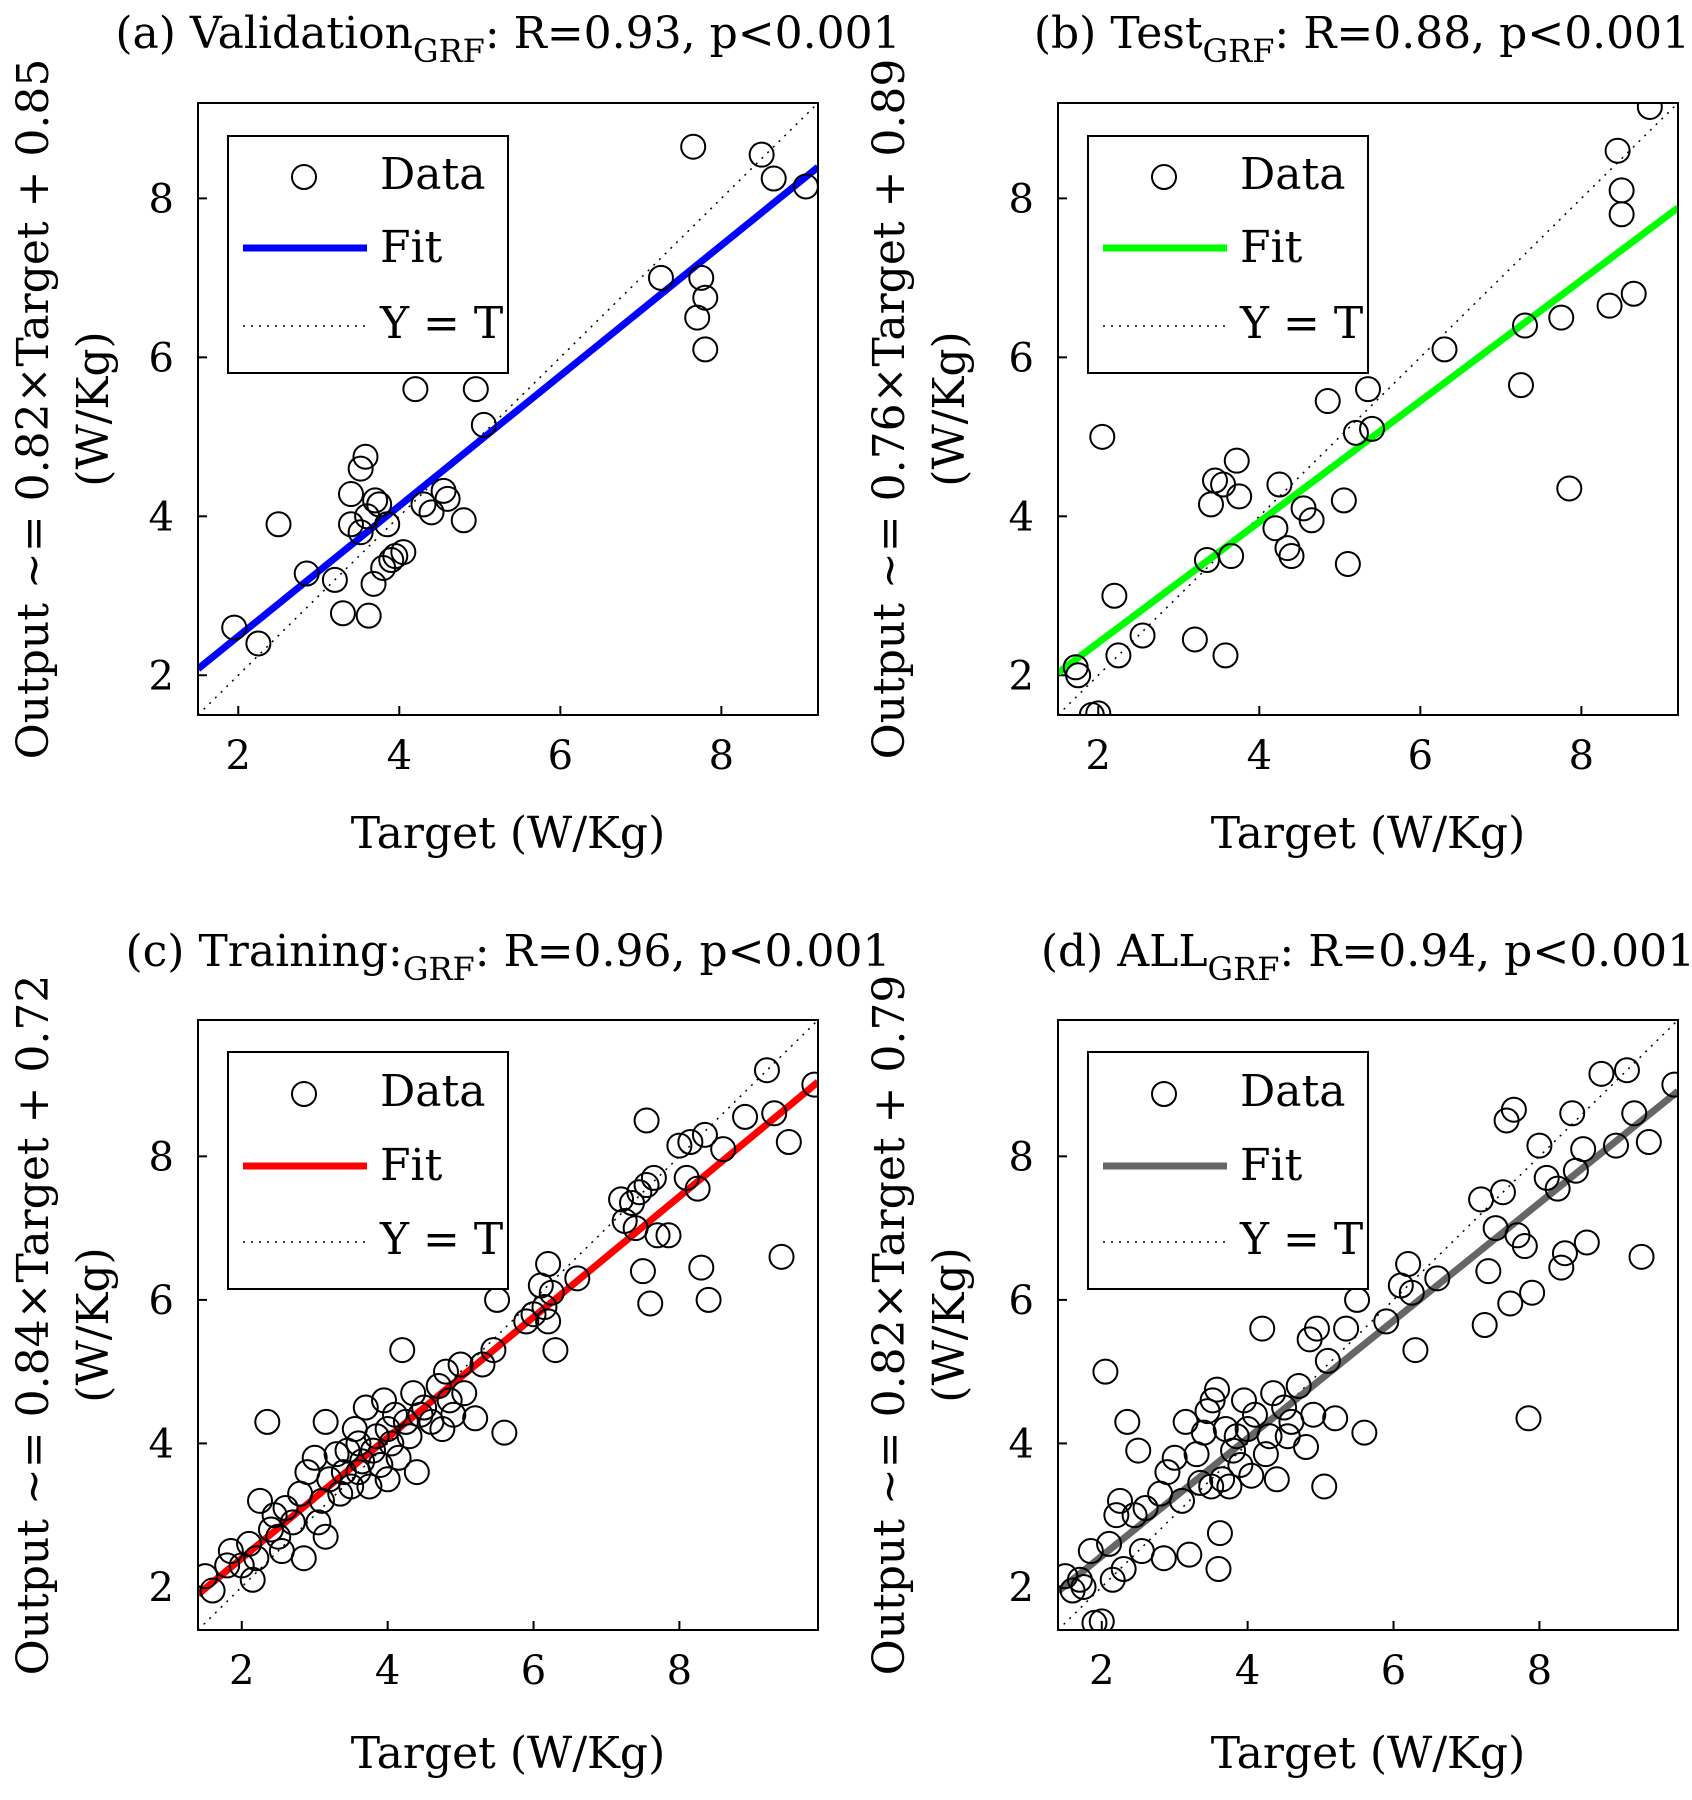  What do you see at coordinates (304, 177) in the screenshot?
I see `panel-a-legend-data-marker` at bounding box center [304, 177].